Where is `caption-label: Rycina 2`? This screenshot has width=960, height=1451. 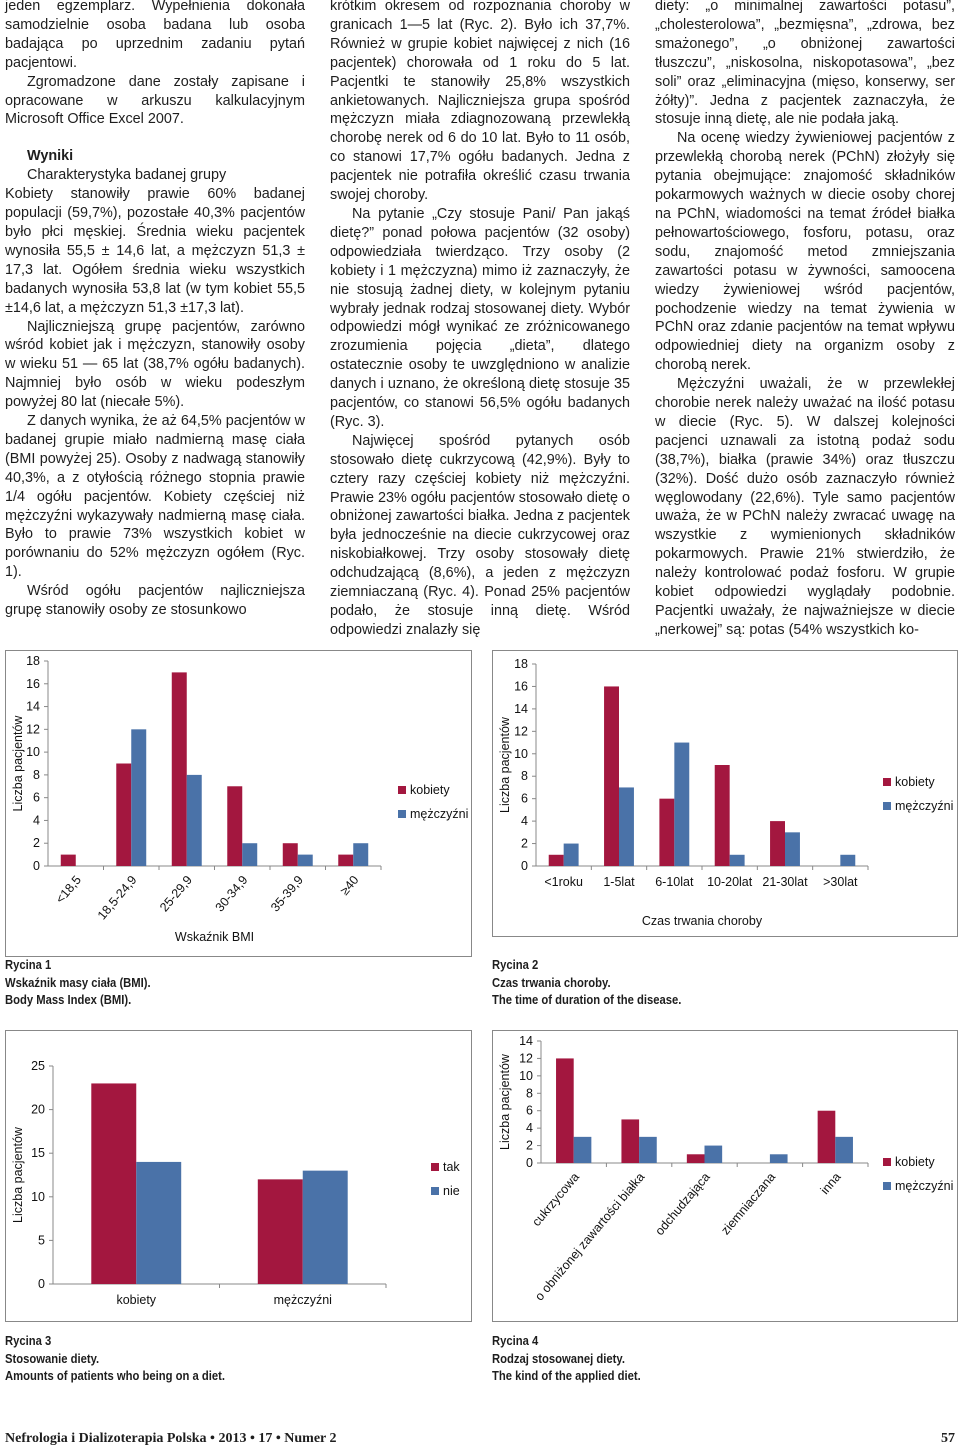 caption-label: Rycina 2 is located at coordinates (515, 965).